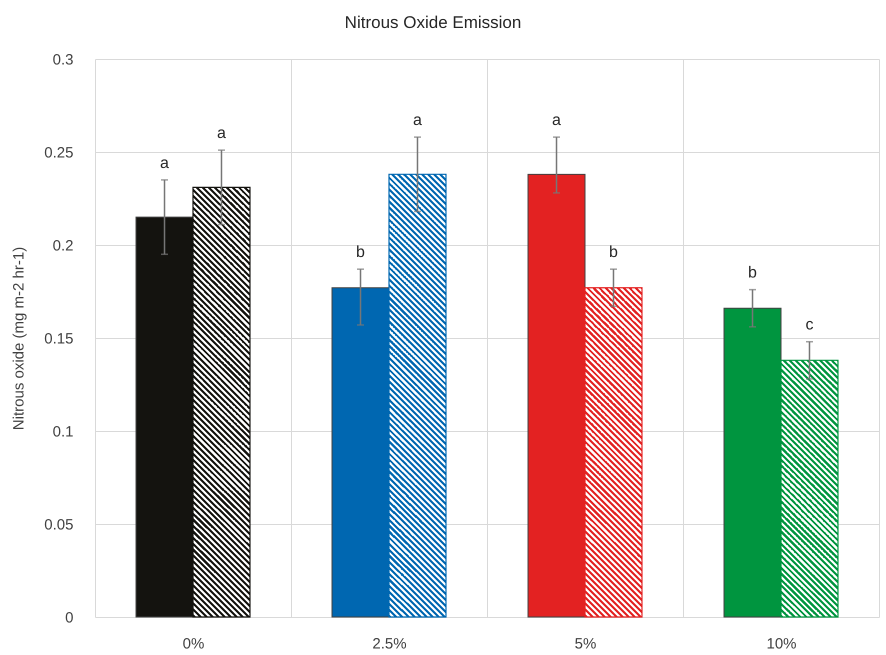 This screenshot has width=886, height=655. I want to click on y-tick-label: 0.05, so click(59, 525).